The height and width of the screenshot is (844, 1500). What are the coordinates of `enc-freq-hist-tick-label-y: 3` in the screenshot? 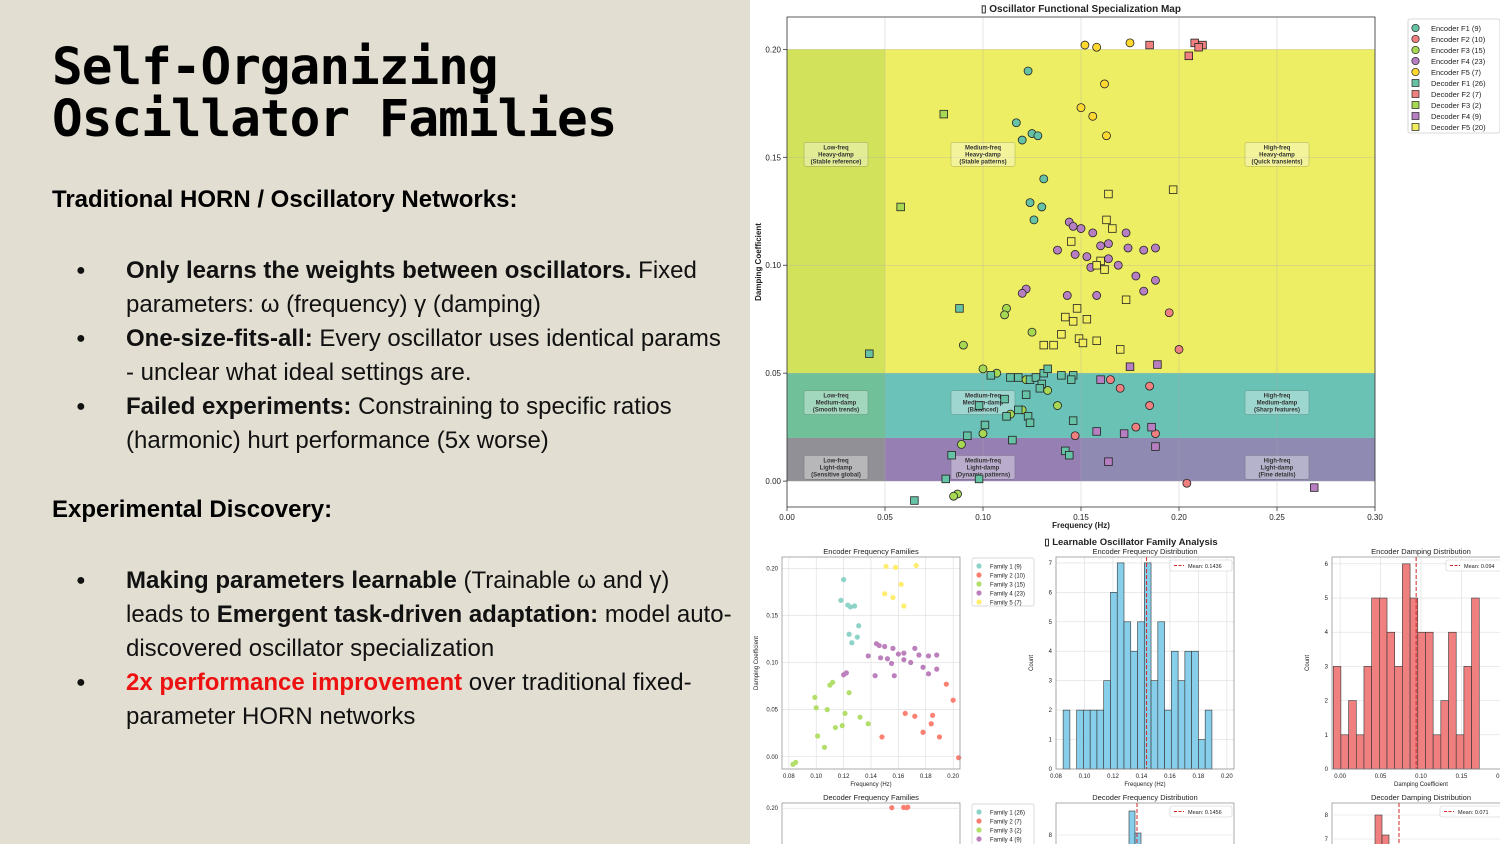 It's located at (1051, 682).